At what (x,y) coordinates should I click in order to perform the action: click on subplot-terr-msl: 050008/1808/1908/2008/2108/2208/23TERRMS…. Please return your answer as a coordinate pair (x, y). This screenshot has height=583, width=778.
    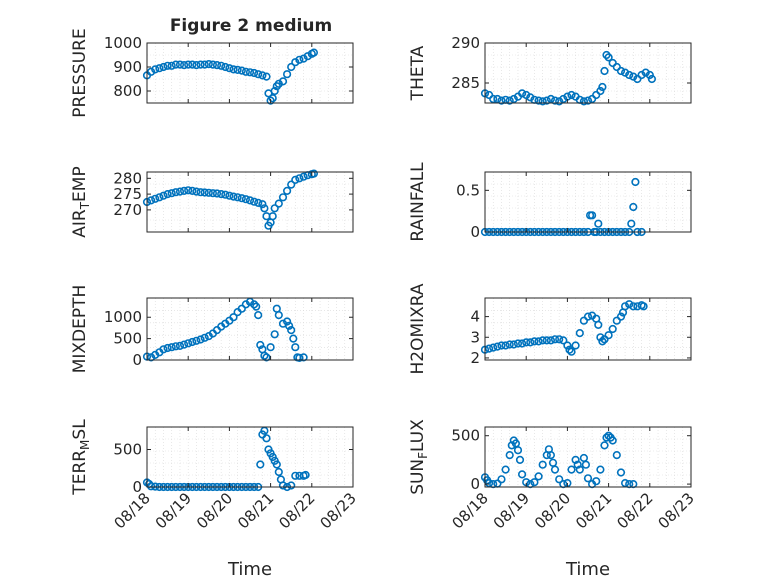
    Looking at the image, I should click on (215, 499).